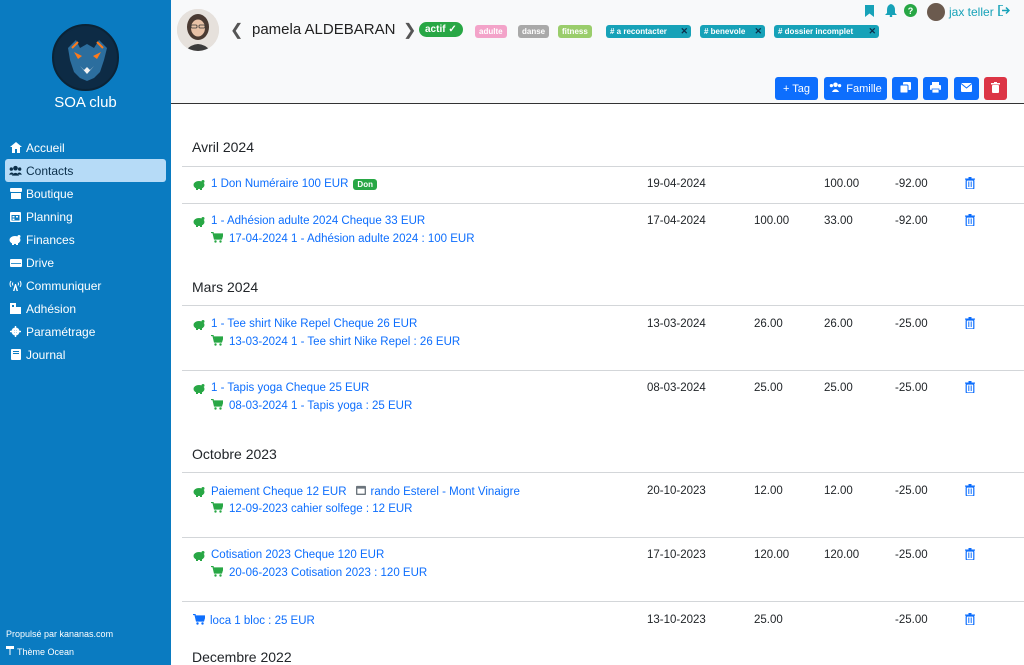 This screenshot has width=1024, height=665. I want to click on month-heading: Octobre 2023, so click(234, 454).